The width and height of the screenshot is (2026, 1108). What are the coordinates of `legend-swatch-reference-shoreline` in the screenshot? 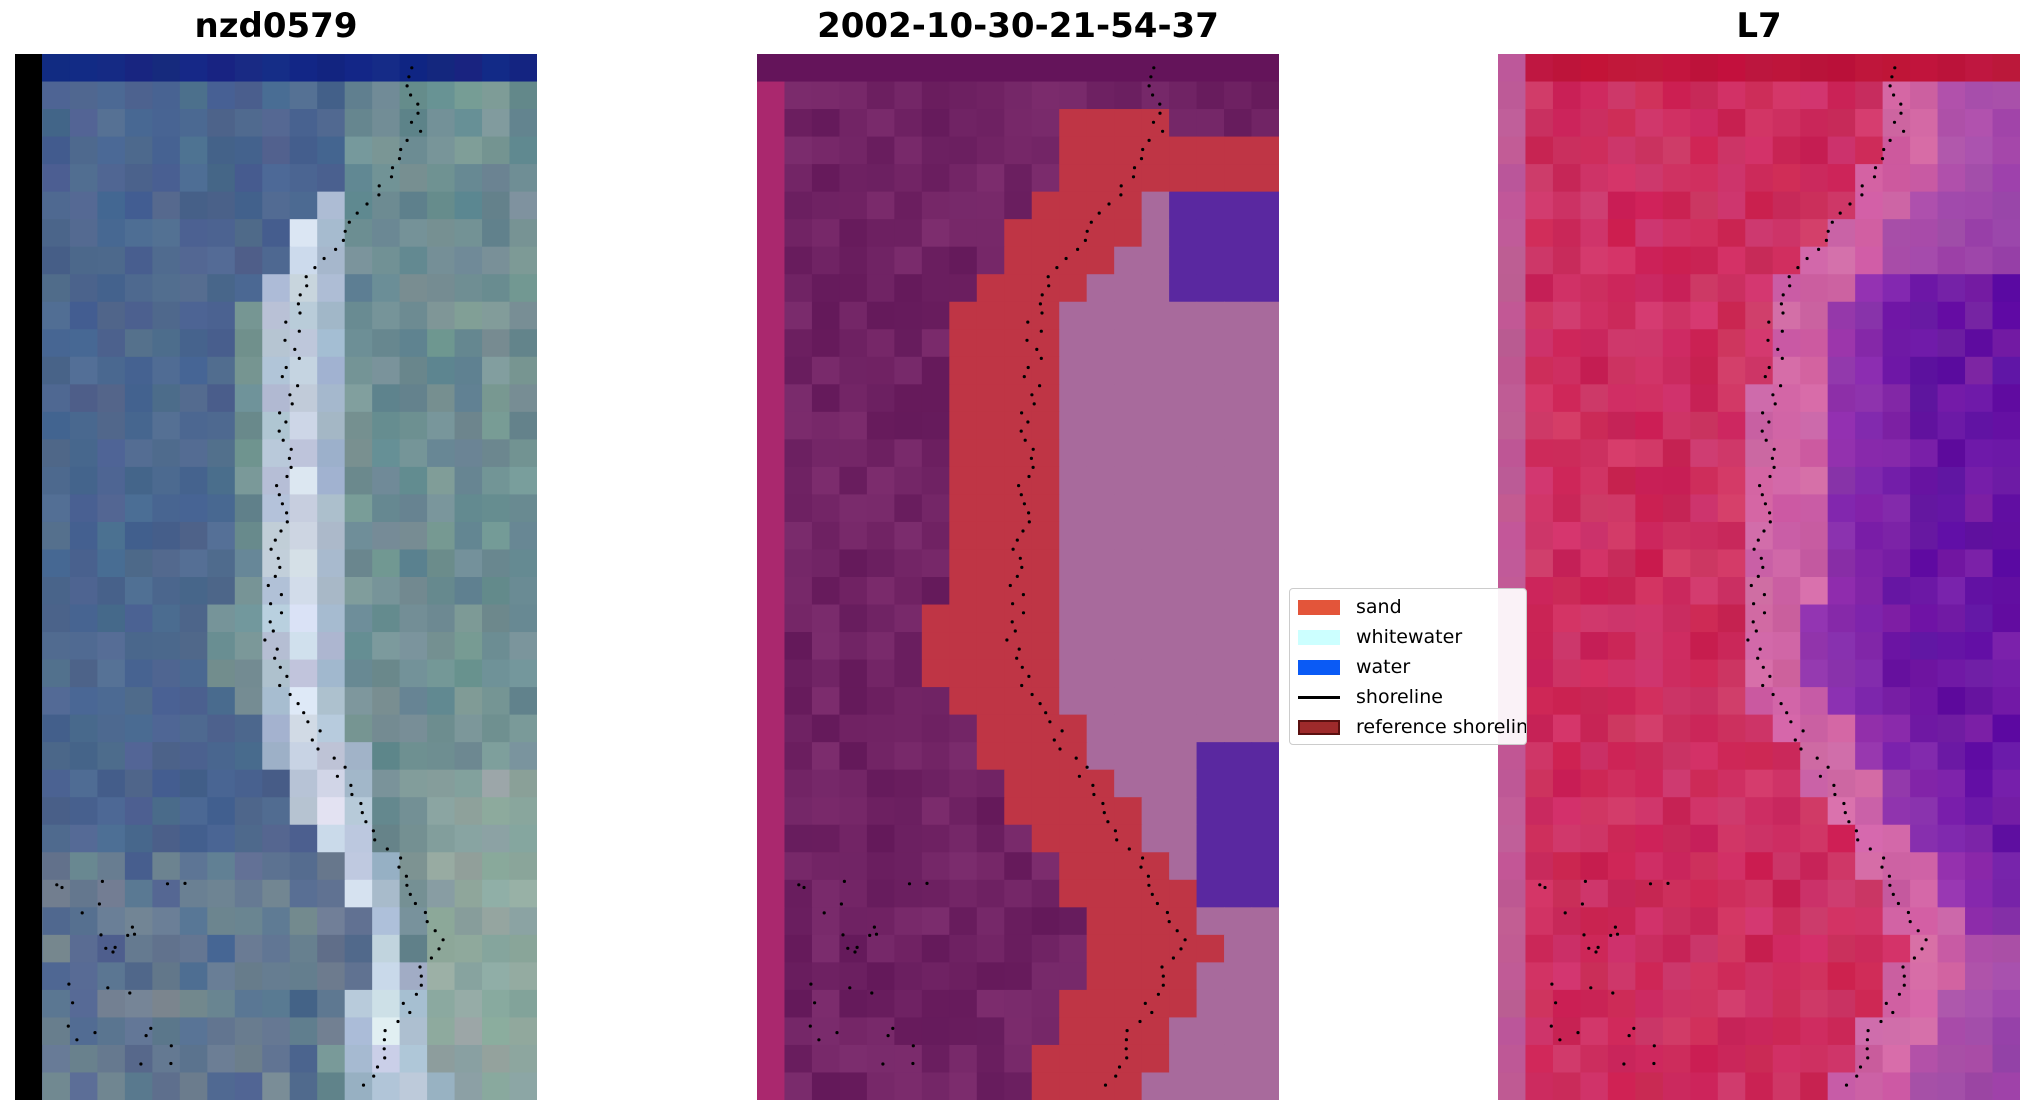 It's located at (1319, 727).